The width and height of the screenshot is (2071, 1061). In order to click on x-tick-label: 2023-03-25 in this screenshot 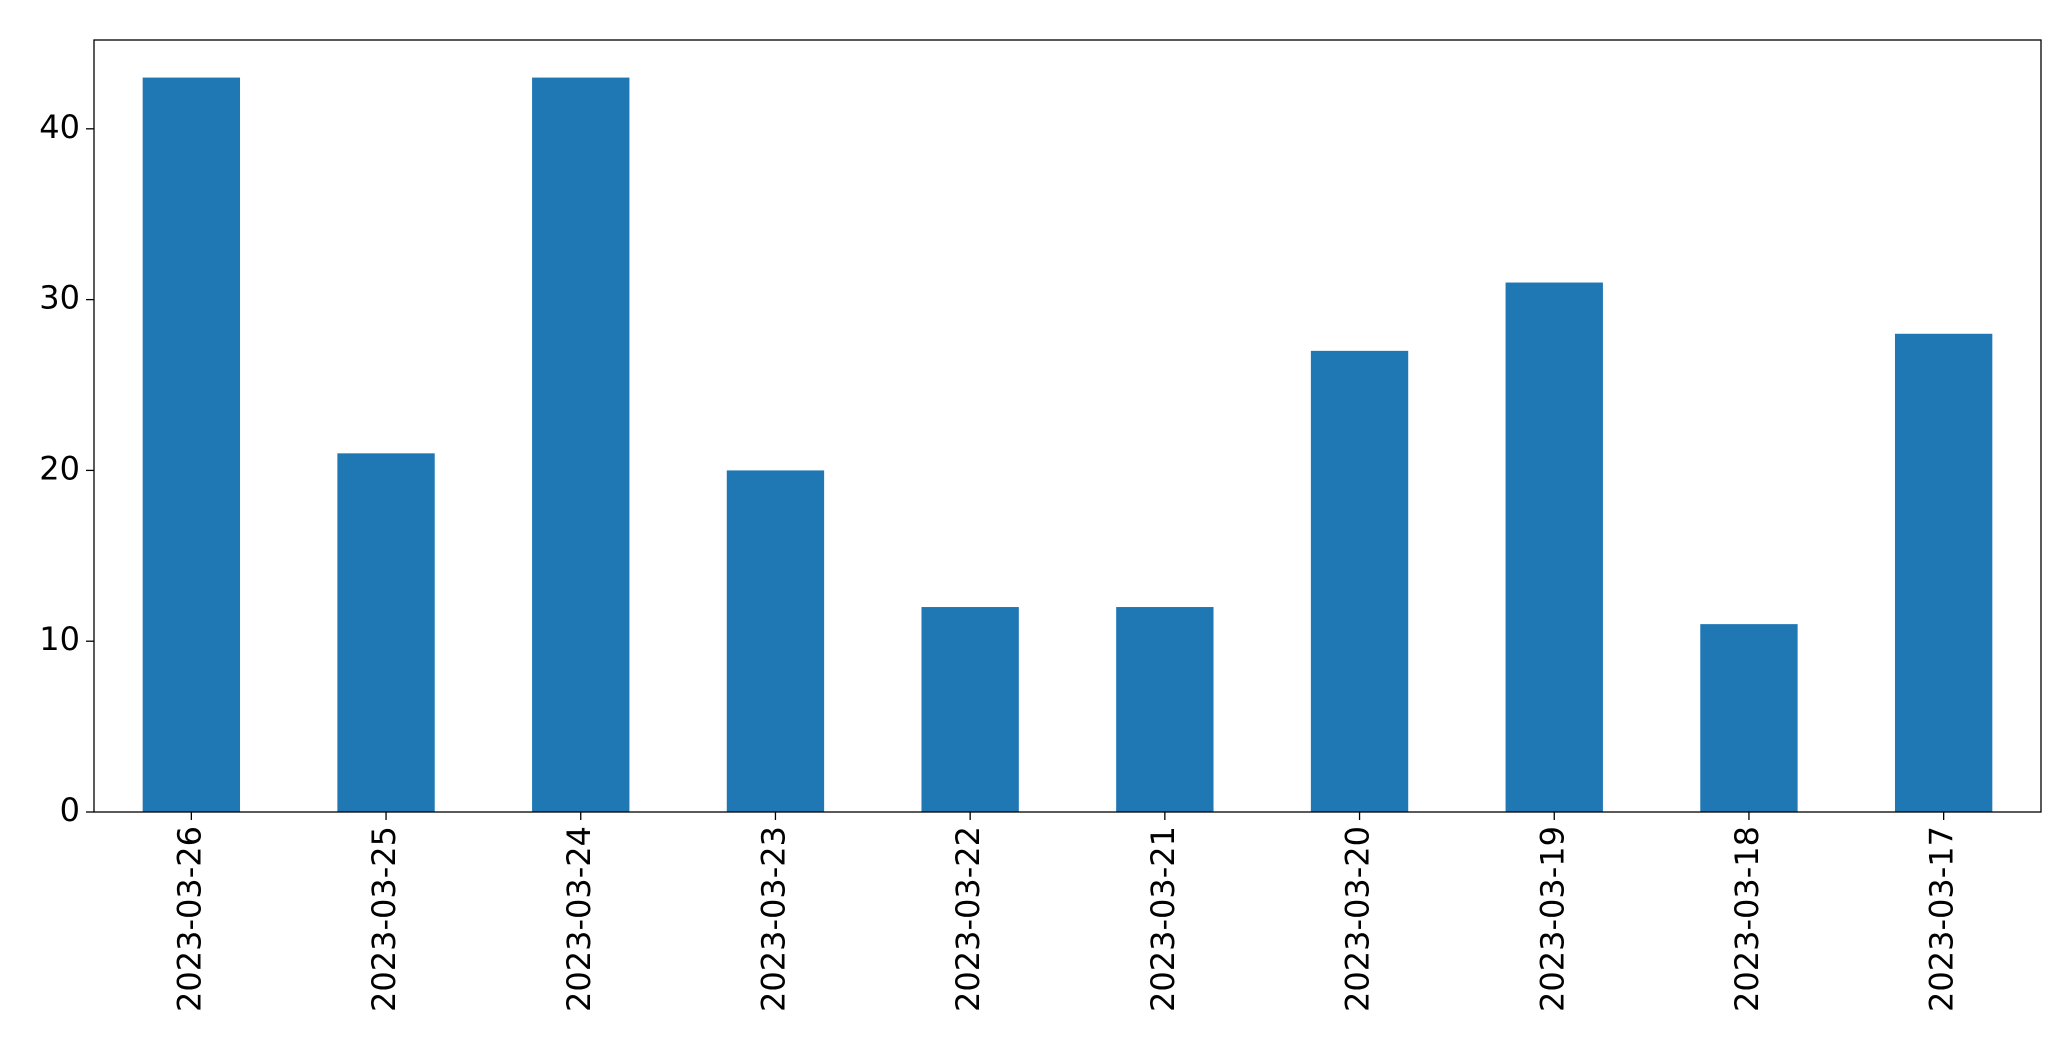, I will do `click(384, 919)`.